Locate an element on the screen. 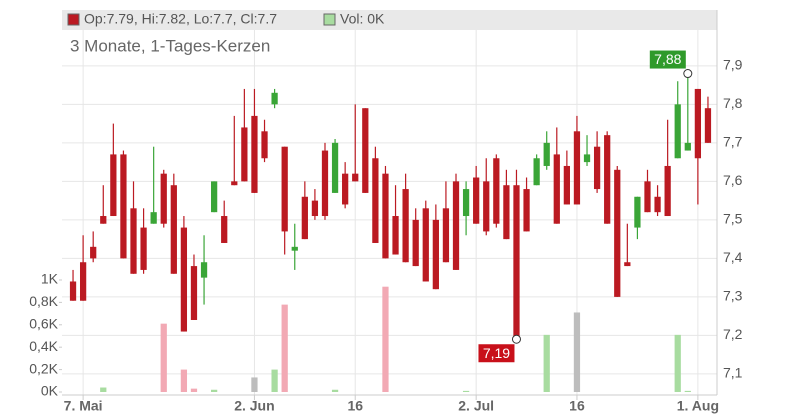 This screenshot has width=800, height=420. subtitle: 3 Monate, 1-Tages-Kerzen is located at coordinates (170, 45).